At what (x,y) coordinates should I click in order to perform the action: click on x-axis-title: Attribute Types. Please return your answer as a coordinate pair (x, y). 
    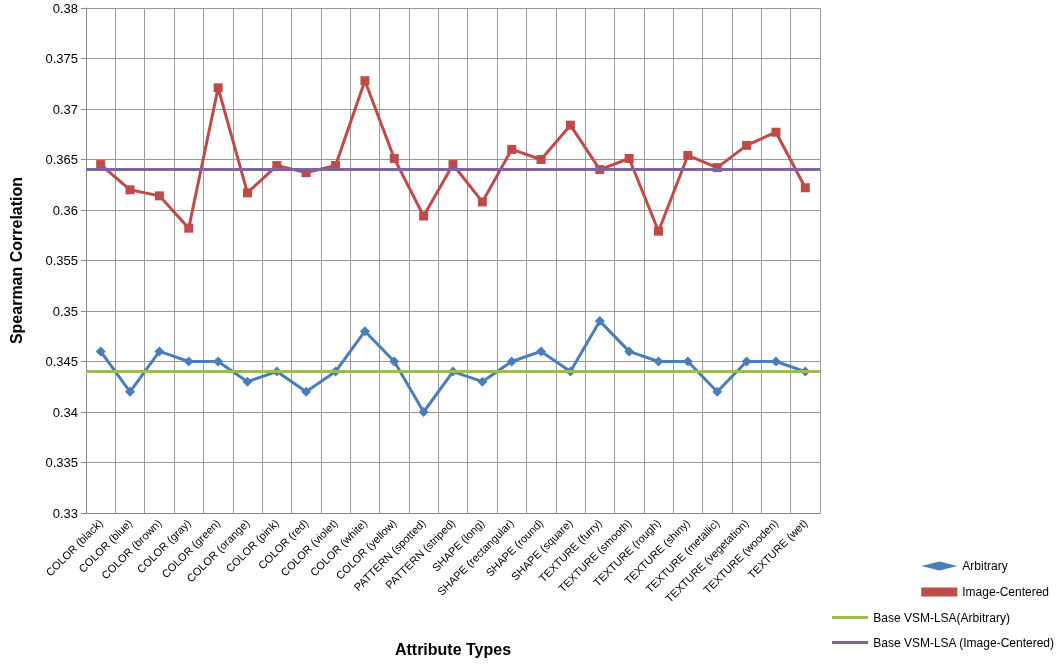
    Looking at the image, I should click on (453, 649).